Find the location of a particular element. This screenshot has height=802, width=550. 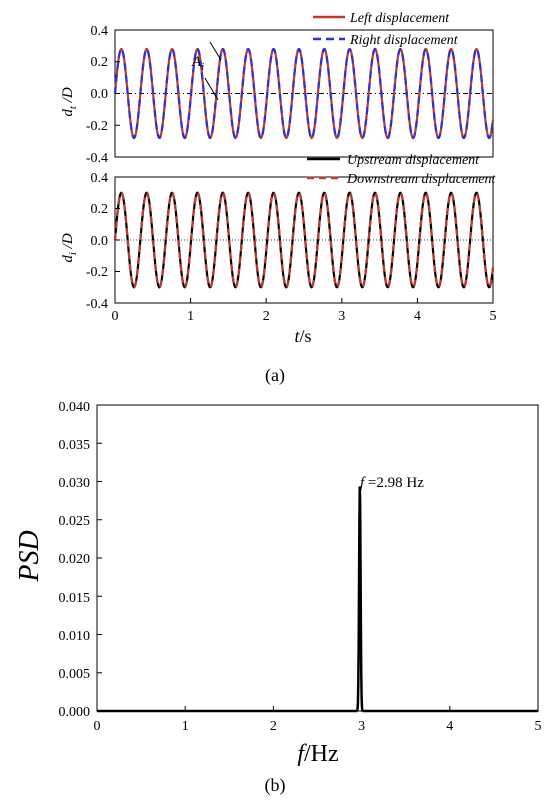

legend-label-right: Right displacement is located at coordinates (404, 40).